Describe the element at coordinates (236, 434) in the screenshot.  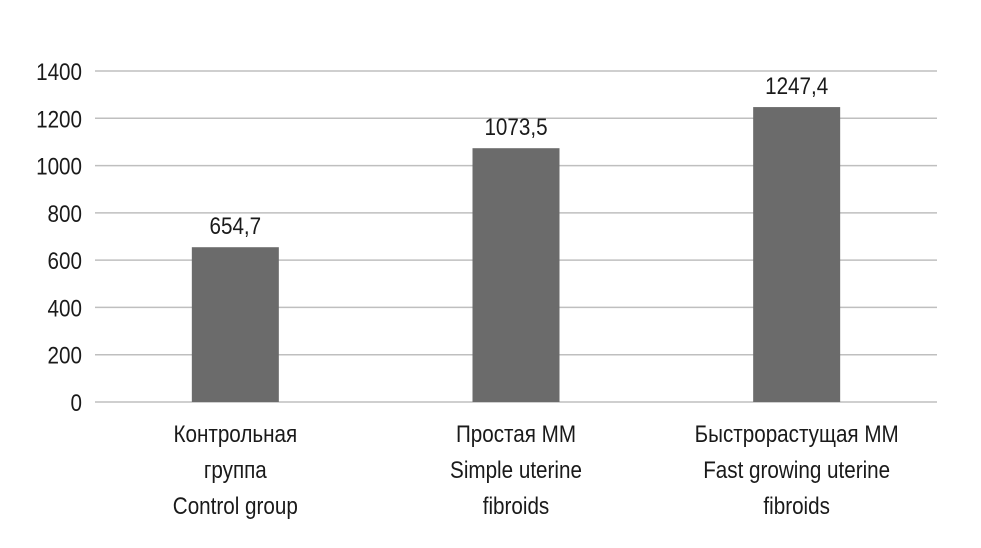
I see `x-tick-label: Контрольная` at that location.